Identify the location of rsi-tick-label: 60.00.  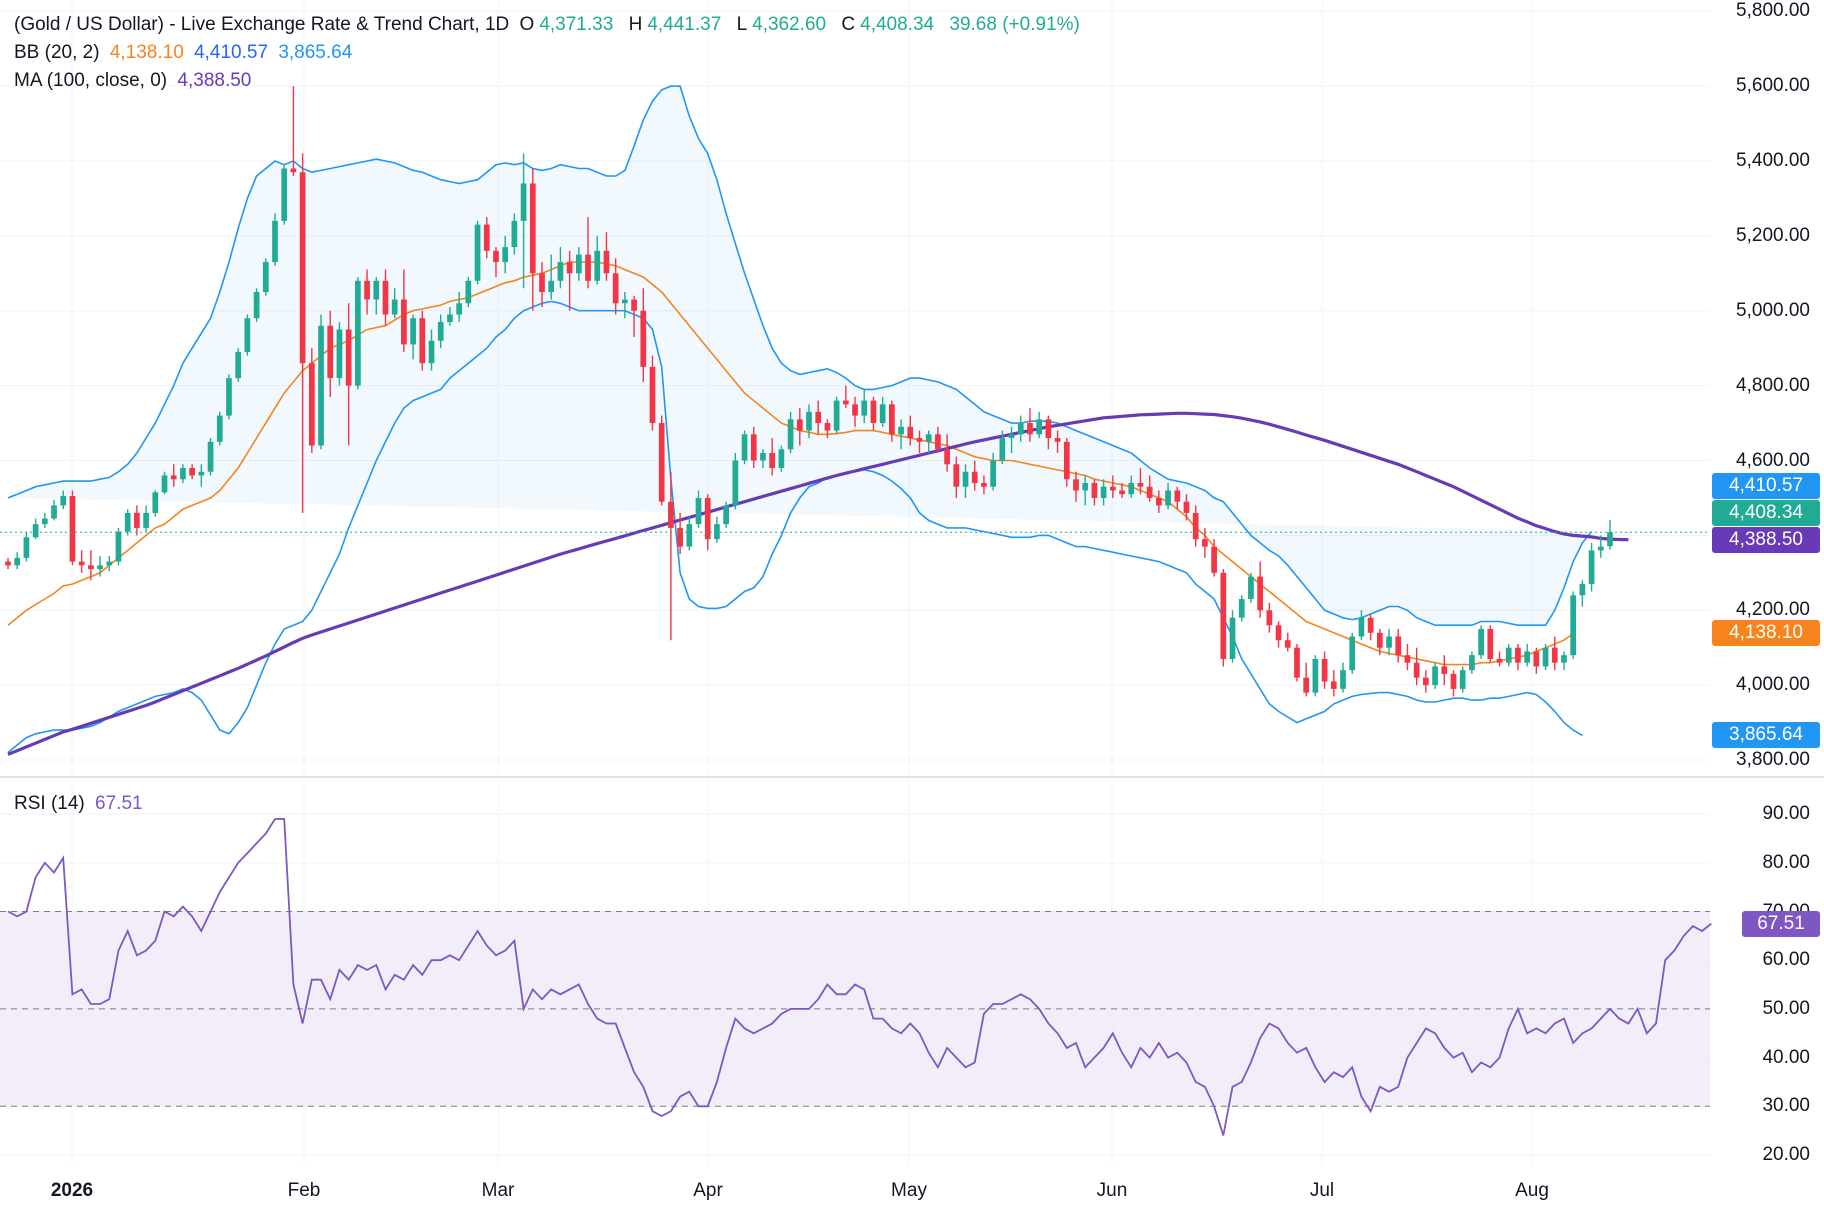
(1786, 960).